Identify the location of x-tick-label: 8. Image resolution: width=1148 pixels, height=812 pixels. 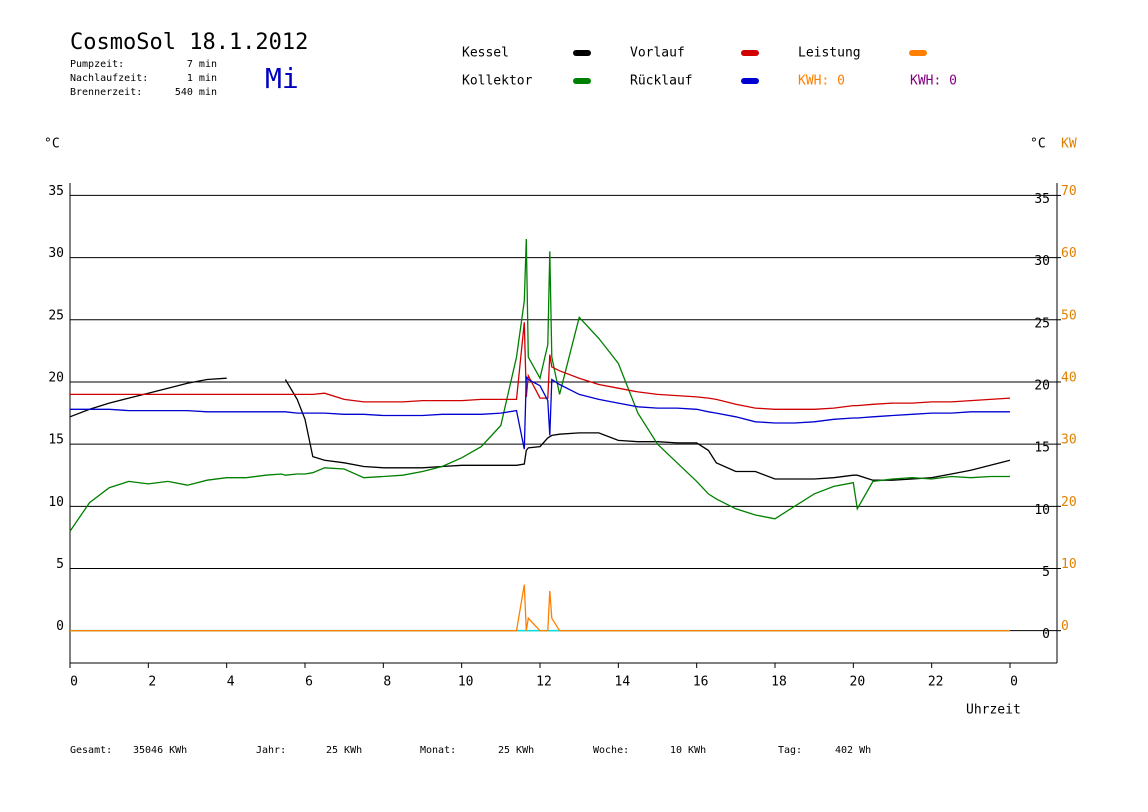
(387, 682).